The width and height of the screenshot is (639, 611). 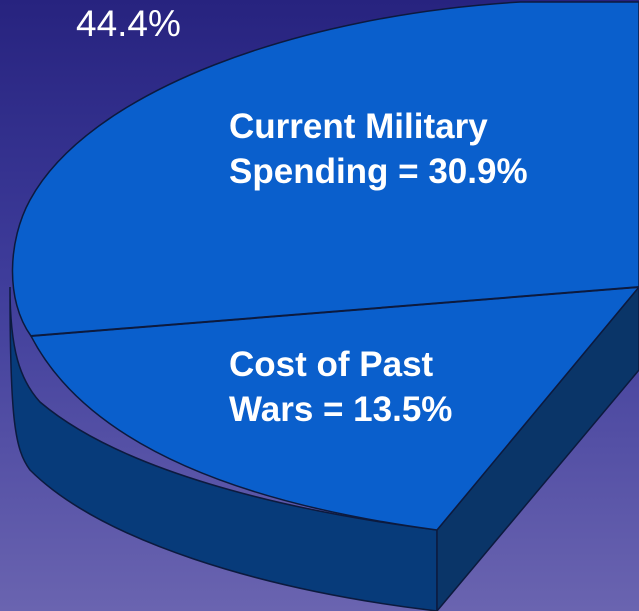 I want to click on slice-label-current-military-line1: Current Military, so click(x=358, y=126).